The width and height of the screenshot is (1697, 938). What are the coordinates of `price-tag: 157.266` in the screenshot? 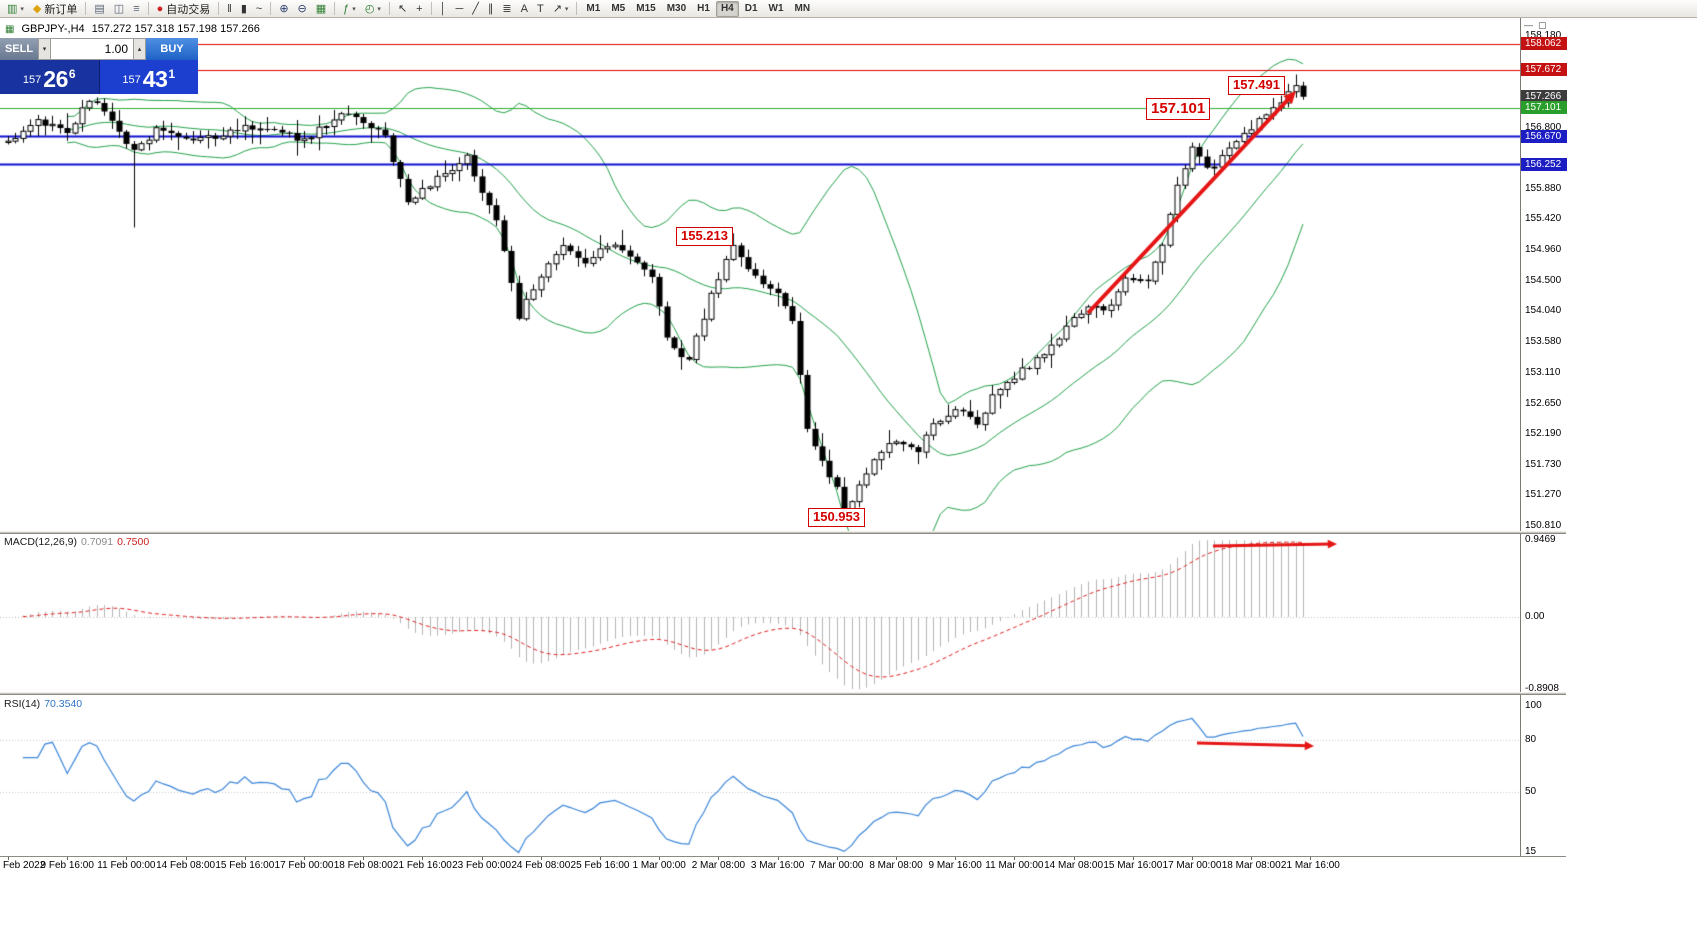 It's located at (1544, 97).